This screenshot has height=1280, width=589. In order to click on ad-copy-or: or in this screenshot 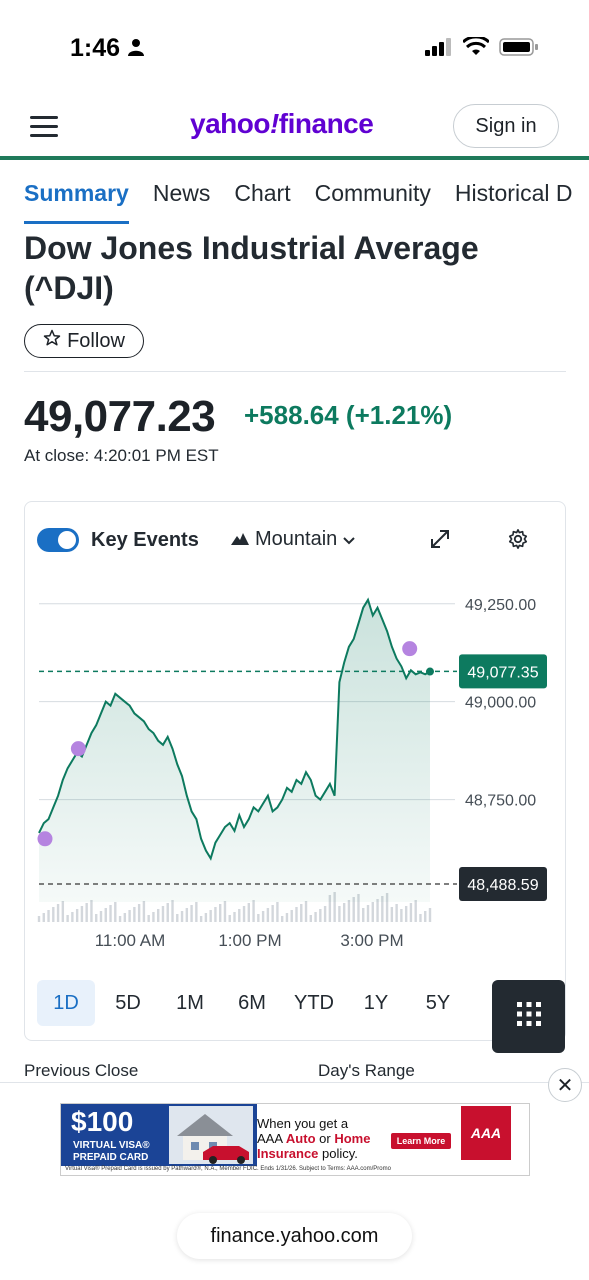, I will do `click(325, 1138)`.